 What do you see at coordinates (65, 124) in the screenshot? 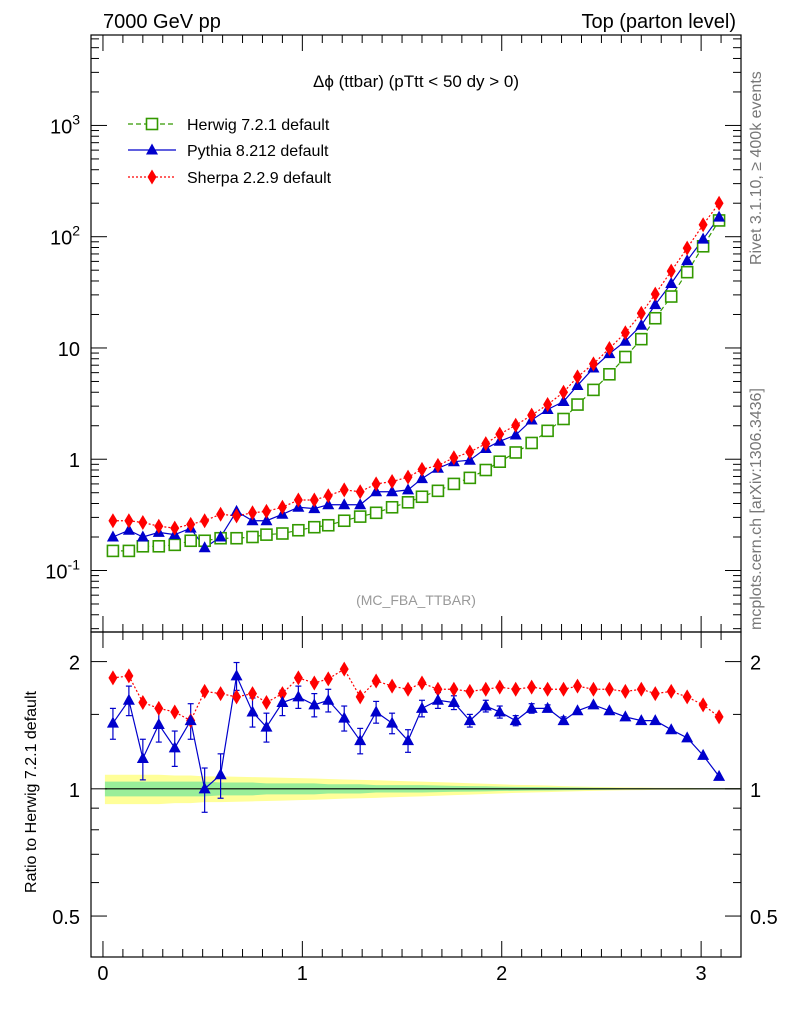
I see `y-tick-label: 10³` at bounding box center [65, 124].